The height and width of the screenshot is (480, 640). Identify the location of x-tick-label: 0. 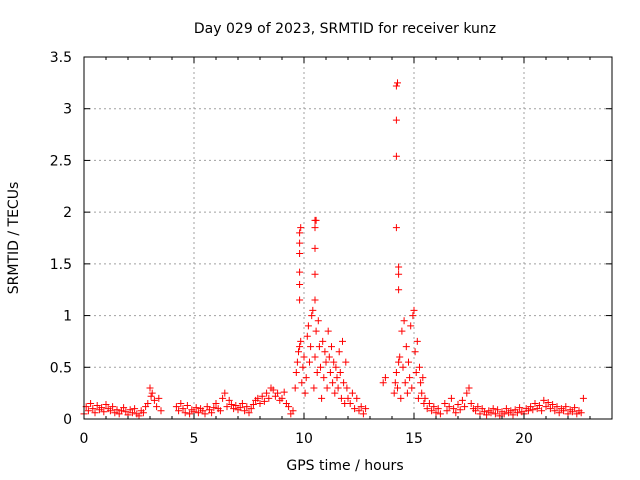
(84, 439).